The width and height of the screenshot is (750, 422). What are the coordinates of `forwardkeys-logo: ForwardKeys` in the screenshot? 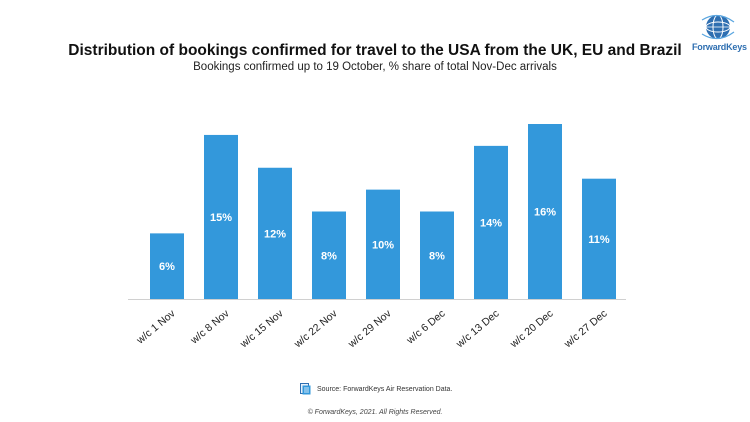 It's located at (719, 35).